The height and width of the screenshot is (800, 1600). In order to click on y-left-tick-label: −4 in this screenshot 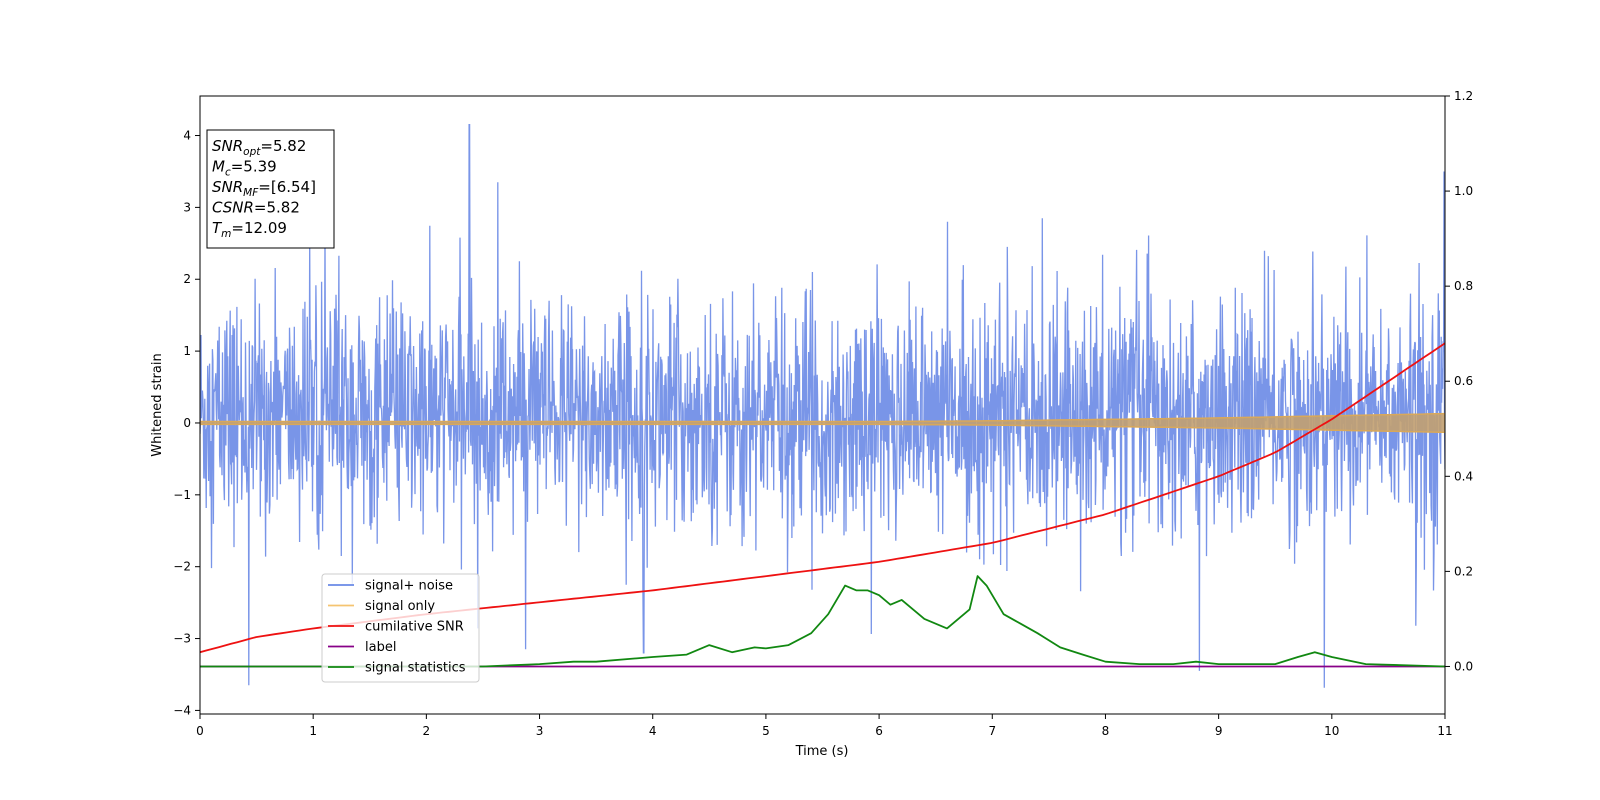, I will do `click(182, 710)`.